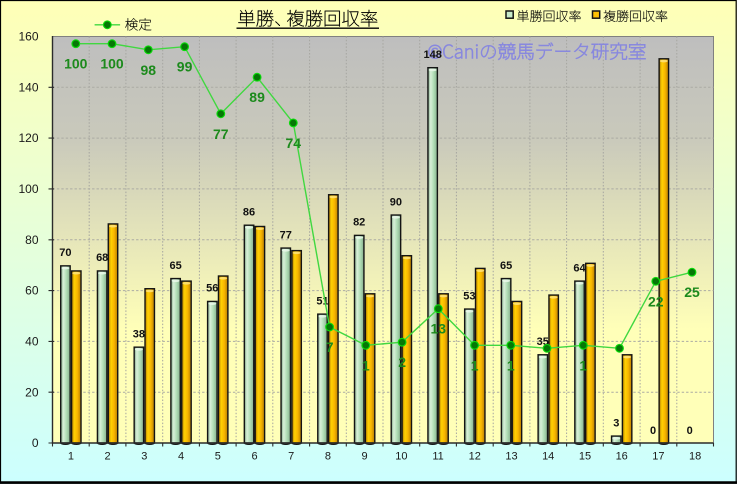  What do you see at coordinates (102, 258) in the screenshot?
I see `svg-text: 68` at bounding box center [102, 258].